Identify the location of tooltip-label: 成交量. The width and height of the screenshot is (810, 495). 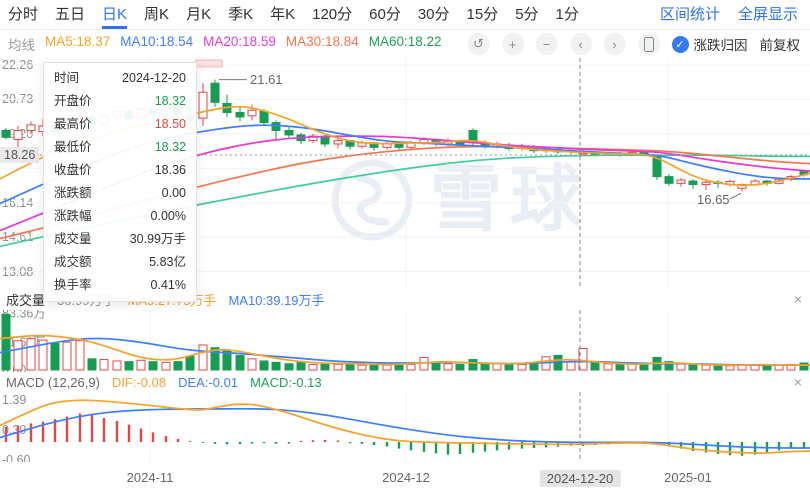
(73, 239).